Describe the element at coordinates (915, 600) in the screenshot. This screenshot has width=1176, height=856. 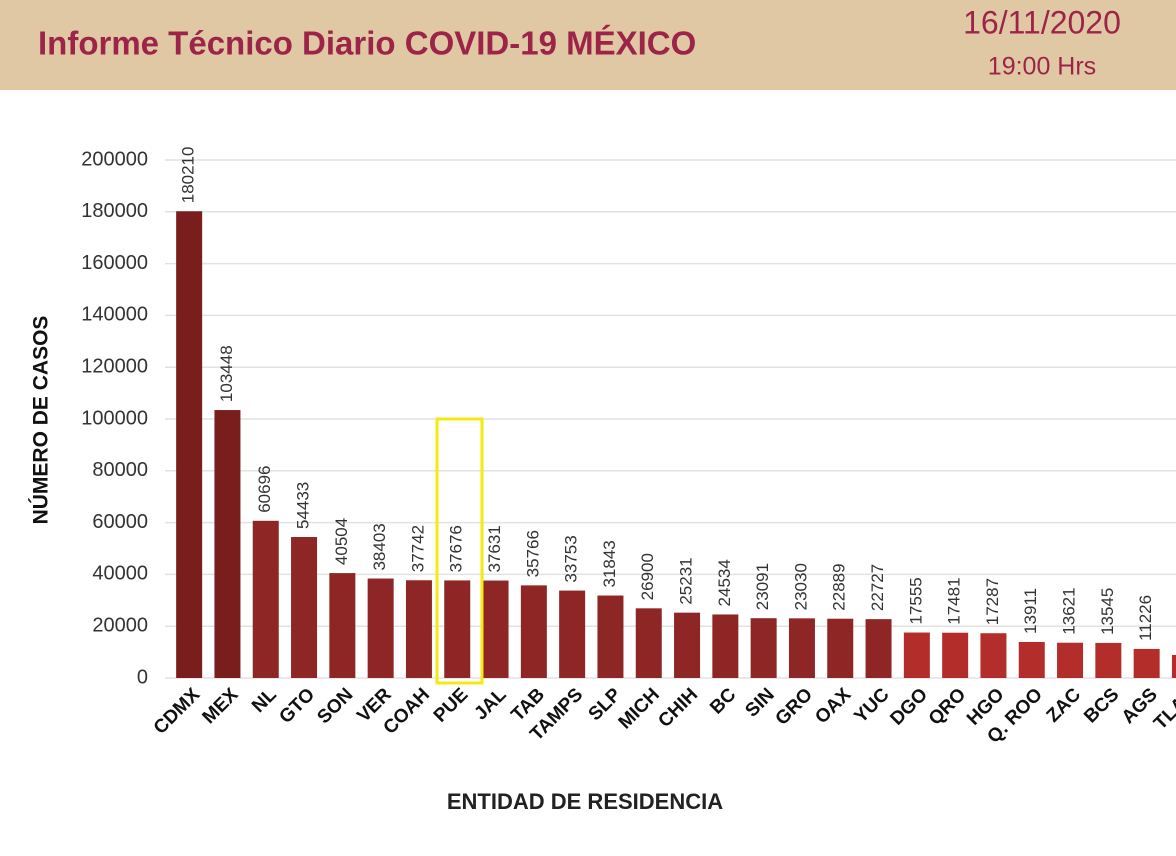
I see `value-label: 17555` at that location.